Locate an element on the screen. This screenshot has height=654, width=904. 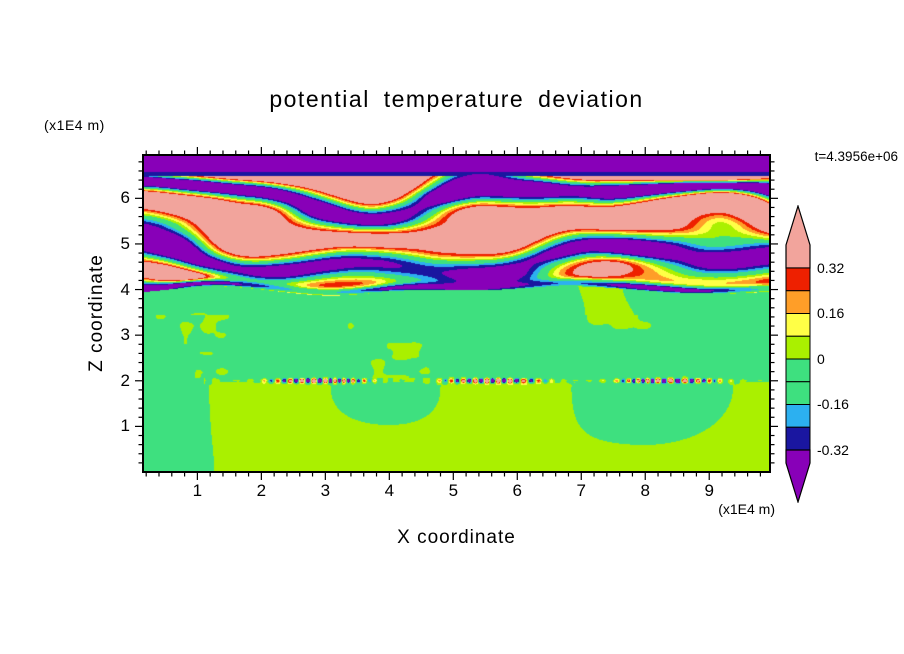
x-axis-label: X coordinate is located at coordinates (456, 537).